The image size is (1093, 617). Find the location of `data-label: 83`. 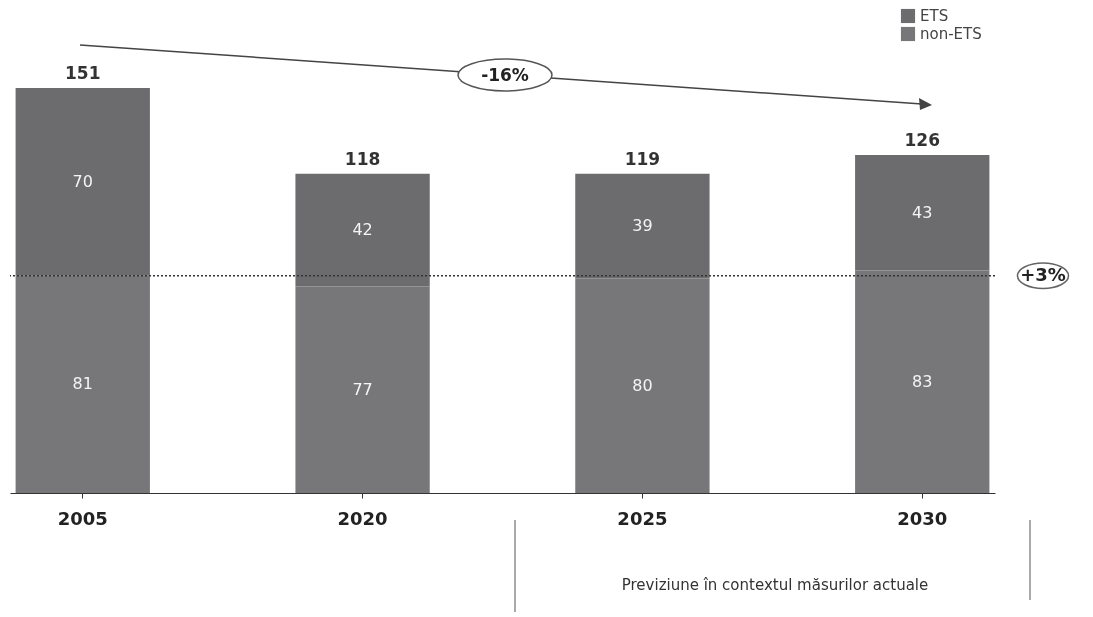

data-label: 83 is located at coordinates (922, 381).